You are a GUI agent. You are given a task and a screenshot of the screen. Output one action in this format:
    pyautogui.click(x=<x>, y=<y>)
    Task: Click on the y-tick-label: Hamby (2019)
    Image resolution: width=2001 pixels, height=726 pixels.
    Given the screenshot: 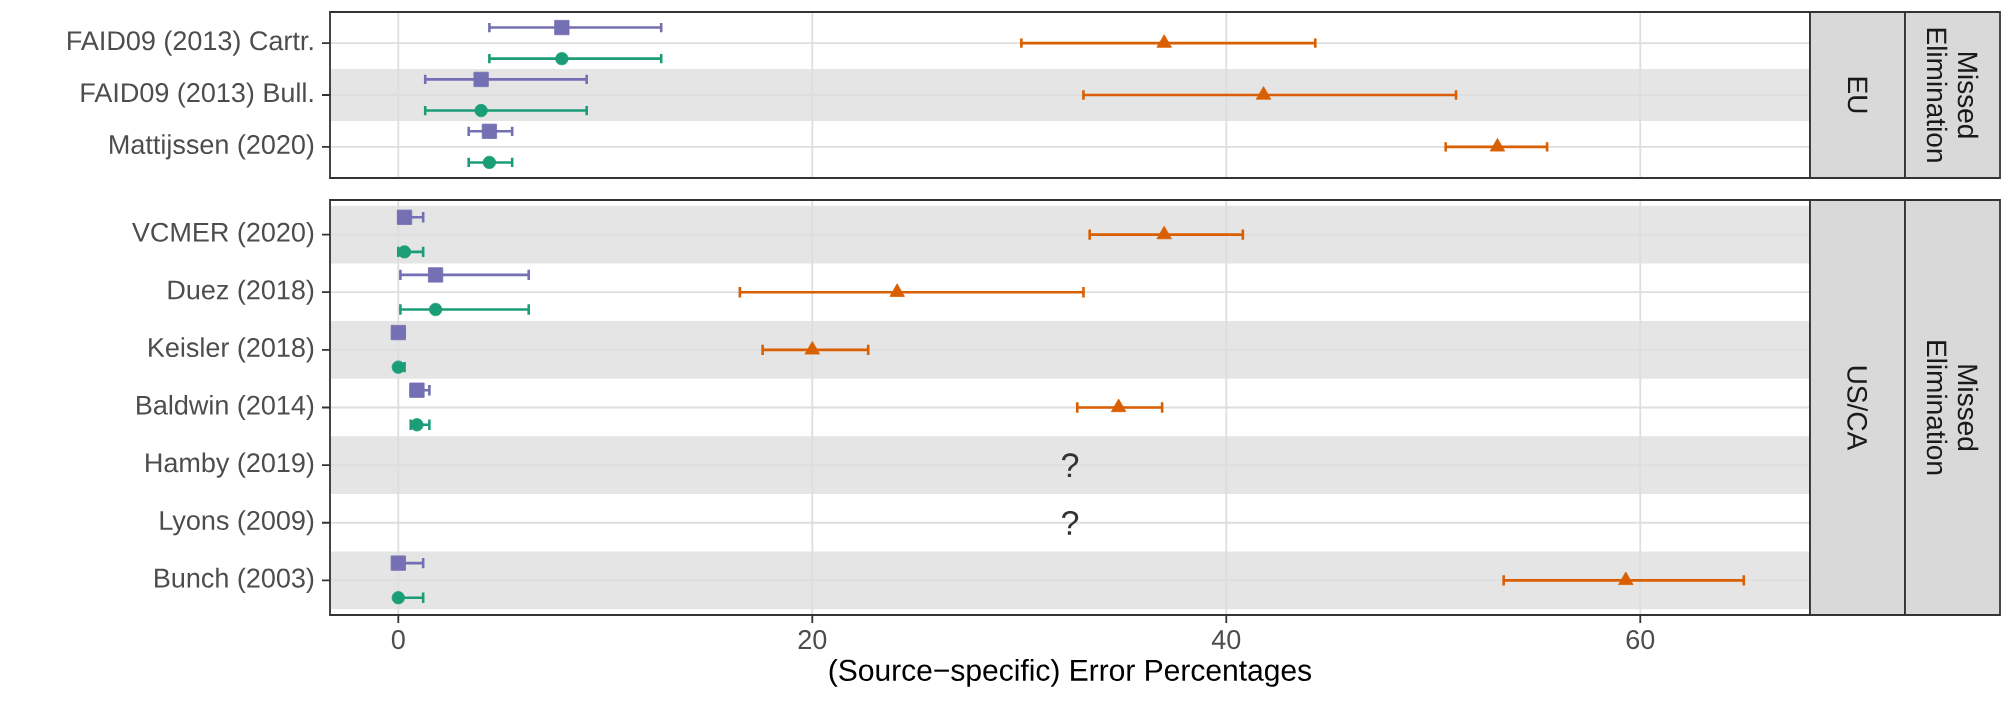 What is the action you would take?
    pyautogui.click(x=230, y=465)
    